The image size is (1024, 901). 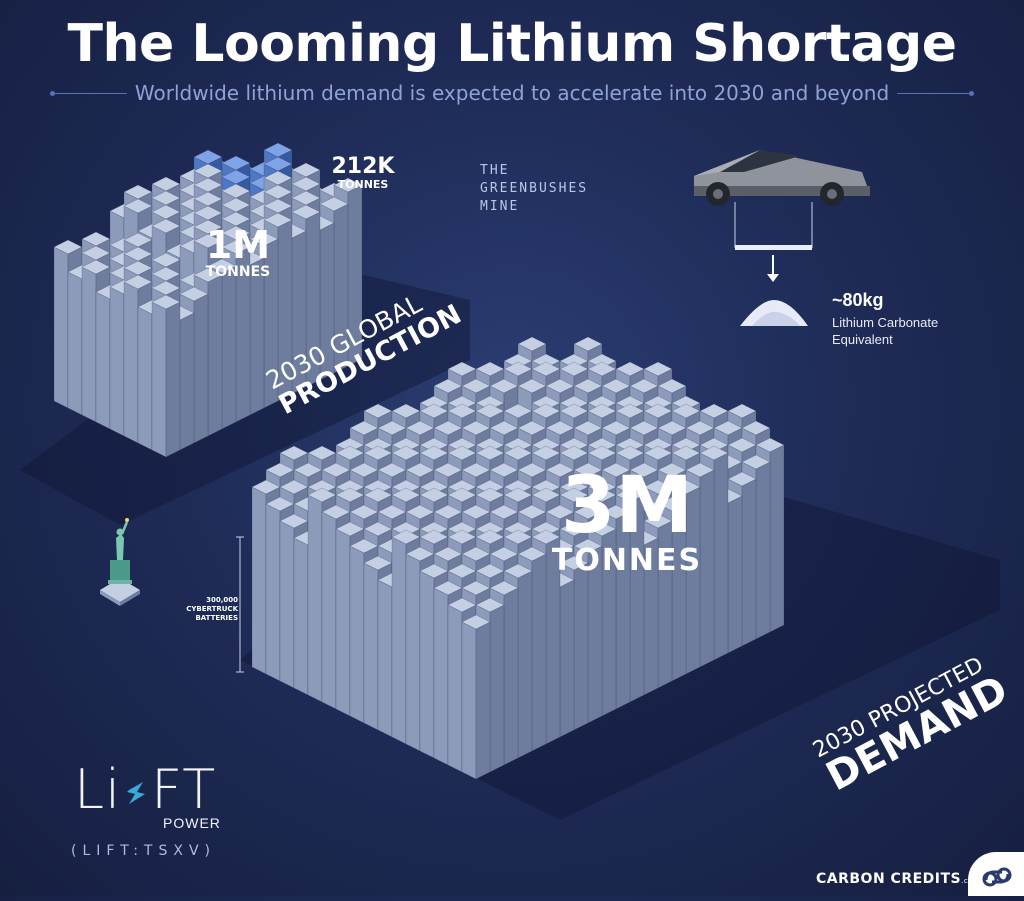 I want to click on statue-of-liberty-icon, so click(x=120, y=562).